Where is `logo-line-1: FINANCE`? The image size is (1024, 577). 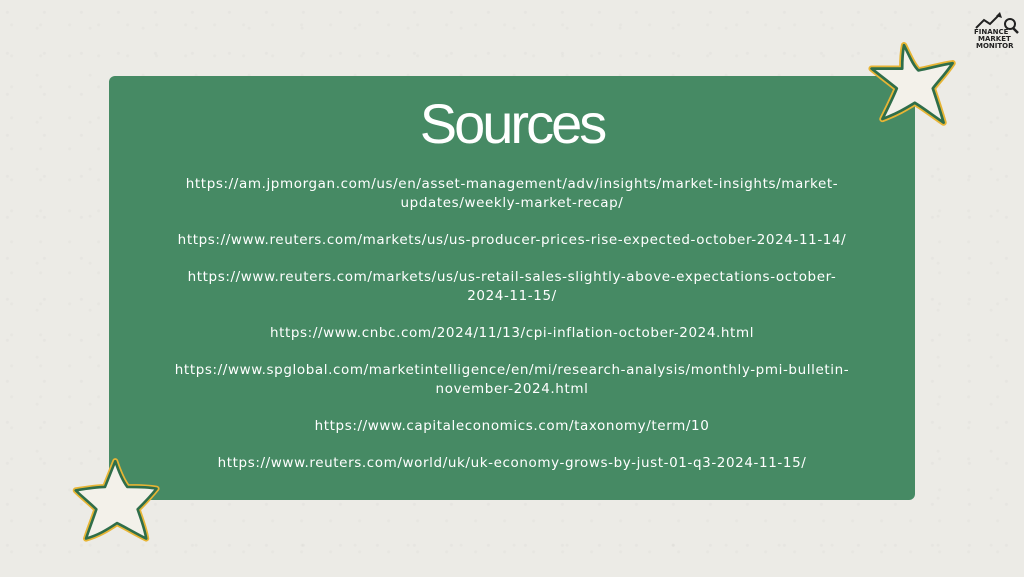
logo-line-1: FINANCE is located at coordinates (991, 32).